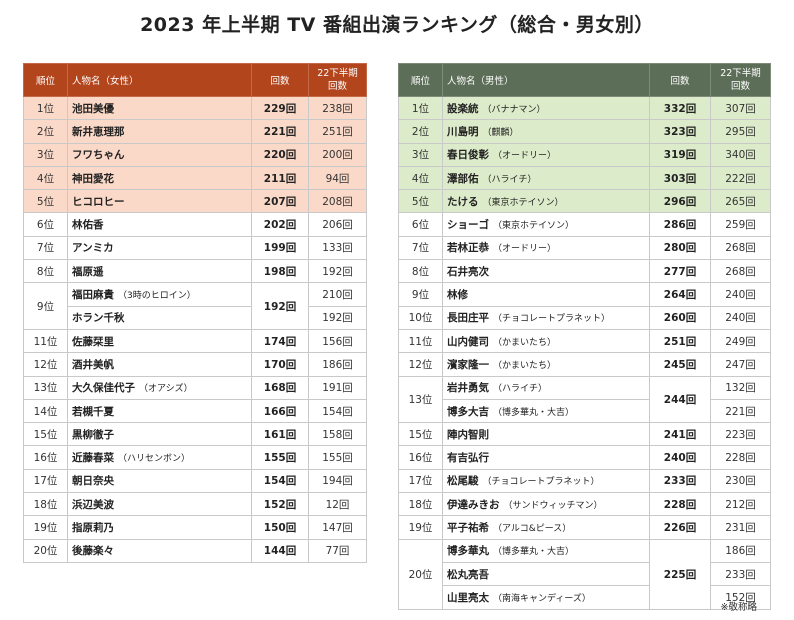 This screenshot has height=620, width=794. Describe the element at coordinates (337, 411) in the screenshot. I see `prev-count-cell: 154回` at that location.